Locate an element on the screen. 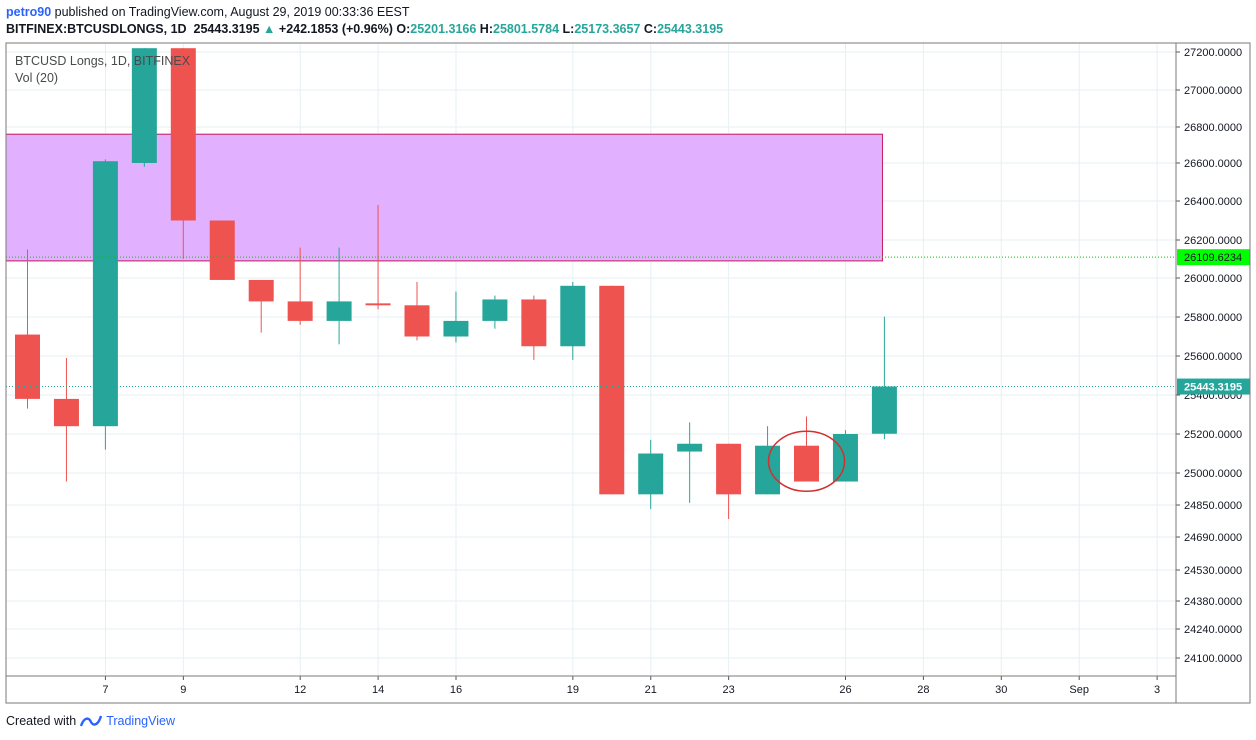 This screenshot has width=1256, height=740. symbol-label: BITFINEX:BTCUSDLONGS, 1D is located at coordinates (96, 29).